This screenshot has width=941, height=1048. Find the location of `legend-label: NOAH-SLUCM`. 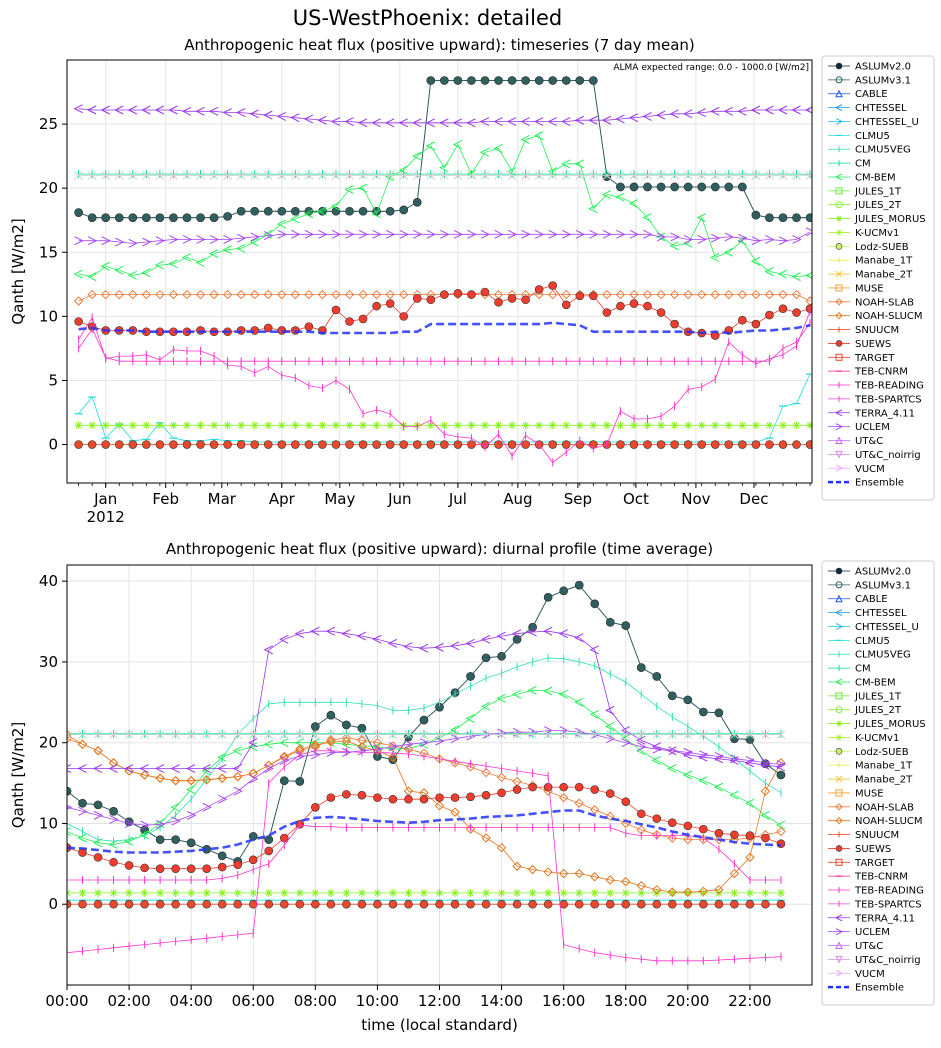

legend-label: NOAH-SLUCM is located at coordinates (889, 316).